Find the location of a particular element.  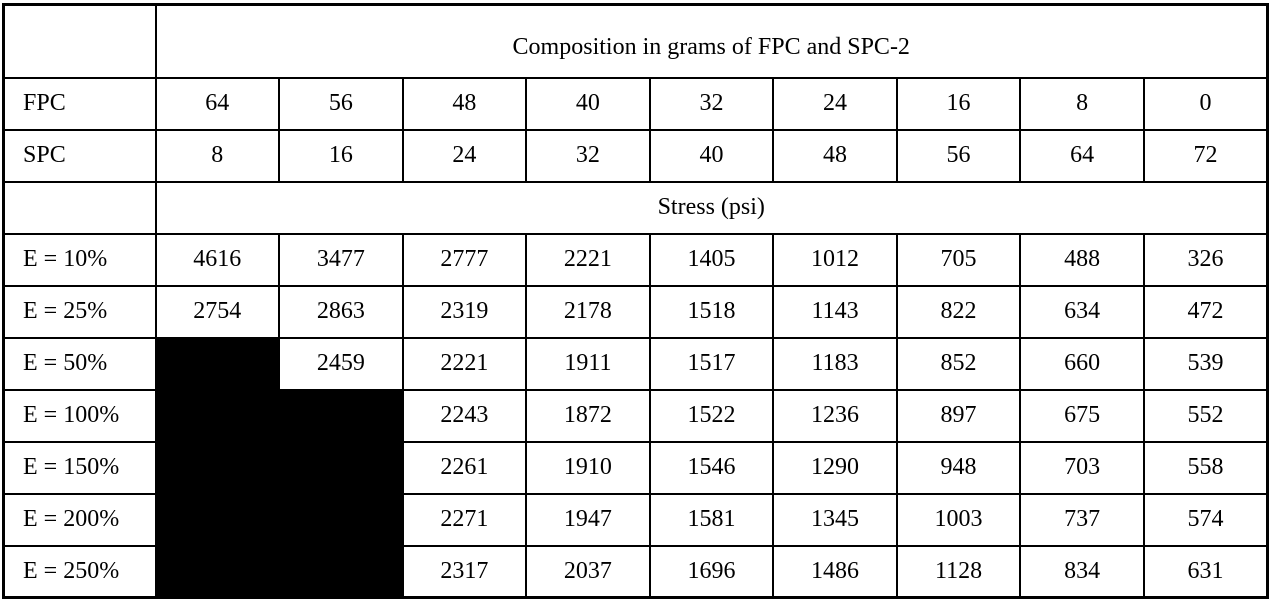

row-e-10pct-value-0: 4616 is located at coordinates (217, 259).